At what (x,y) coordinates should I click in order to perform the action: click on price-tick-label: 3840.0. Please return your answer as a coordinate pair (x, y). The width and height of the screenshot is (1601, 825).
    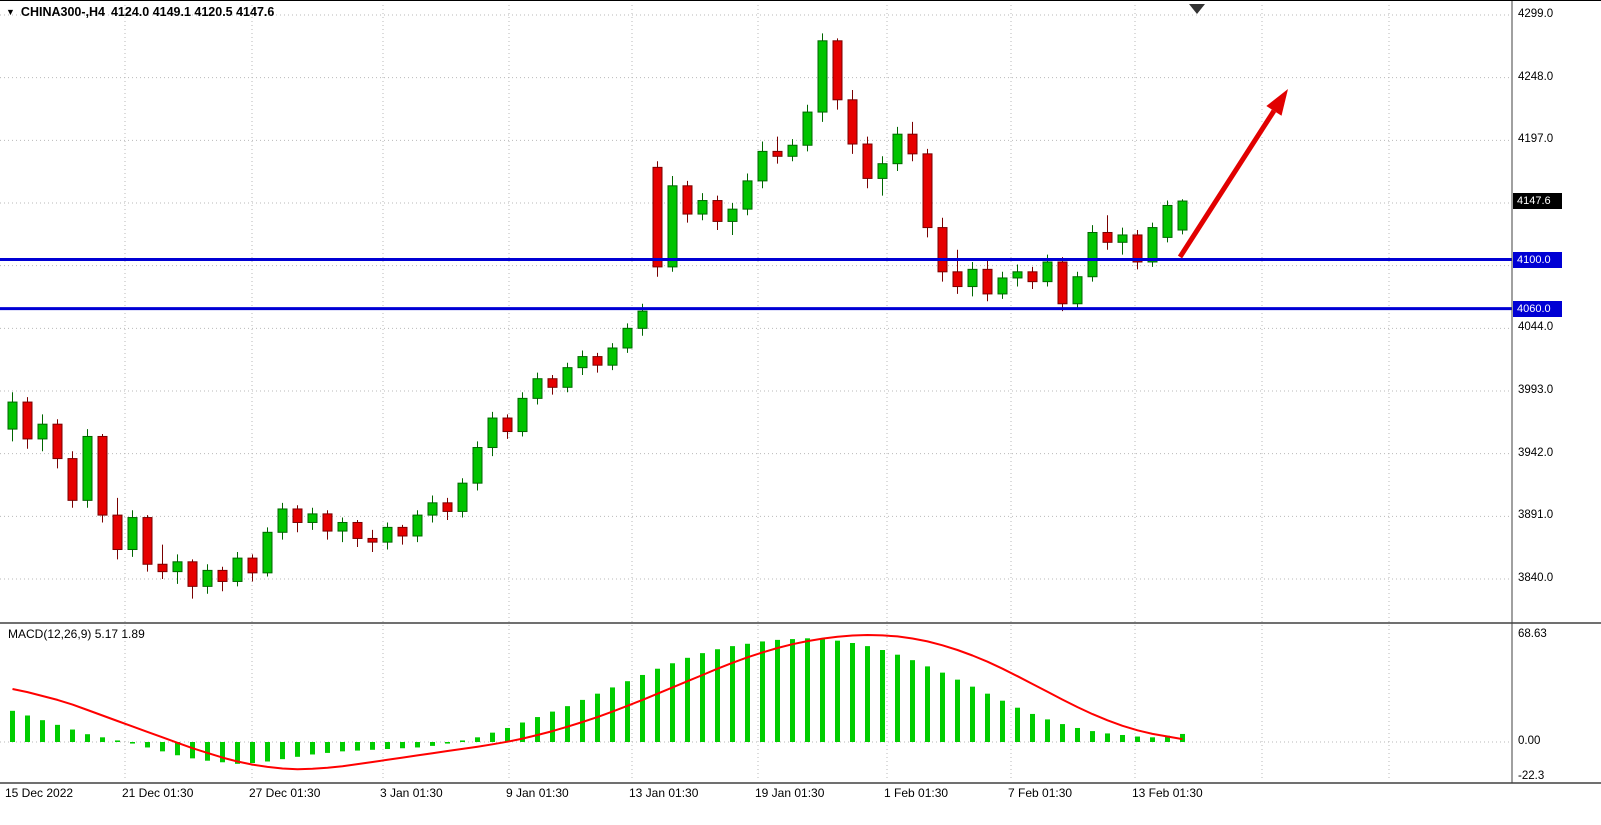
    Looking at the image, I should click on (1536, 578).